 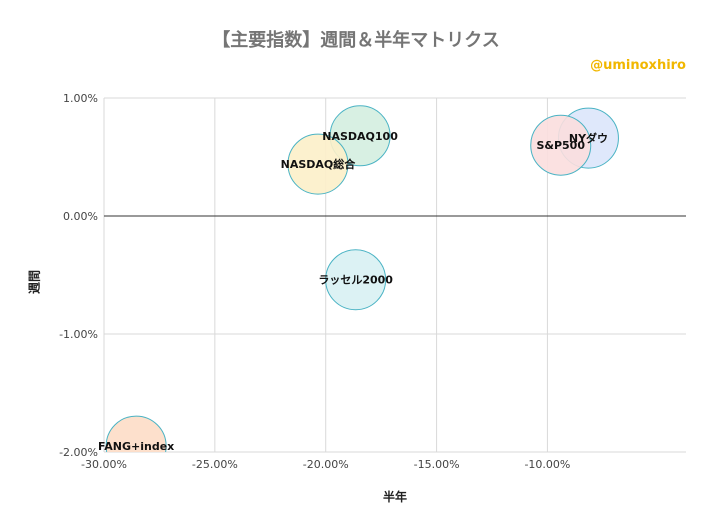 What do you see at coordinates (80, 98) in the screenshot?
I see `y-tick-label: 1.00%` at bounding box center [80, 98].